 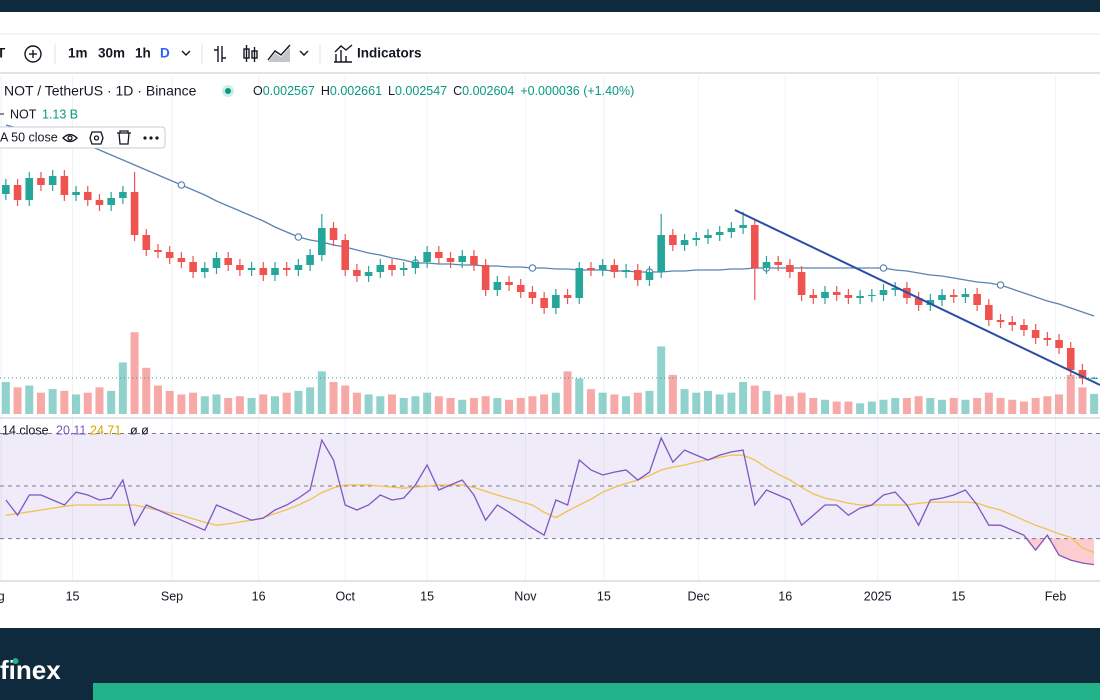 What do you see at coordinates (298, 237) in the screenshot?
I see `ma-point` at bounding box center [298, 237].